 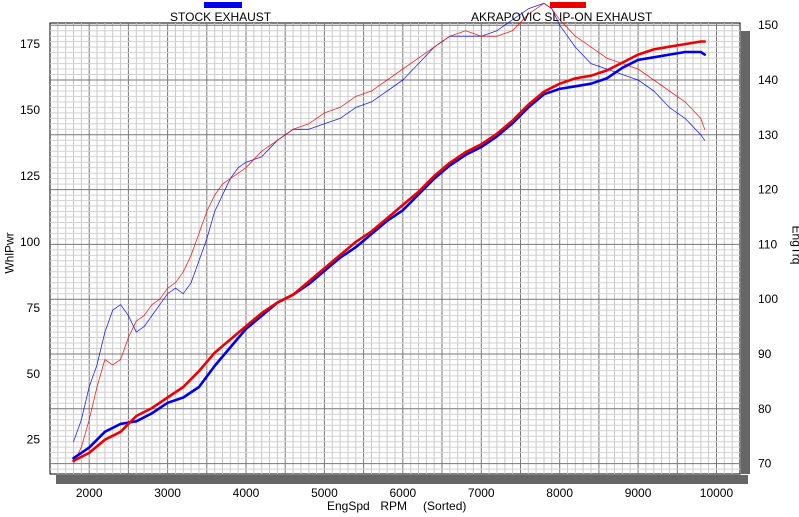 What do you see at coordinates (717, 493) in the screenshot?
I see `x-tick-label: 10000` at bounding box center [717, 493].